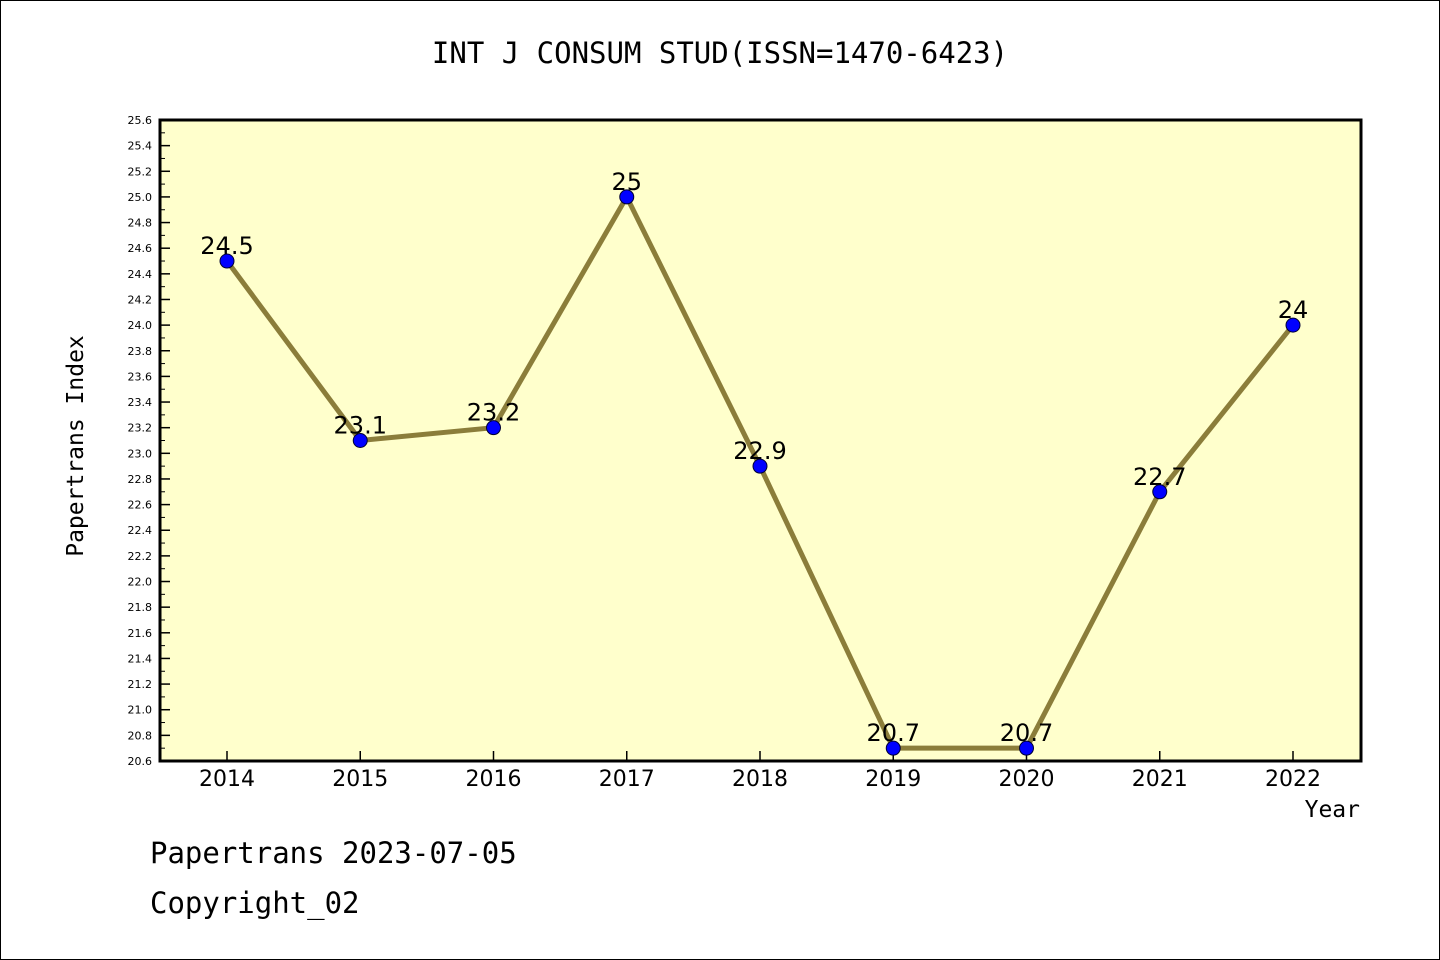 The image size is (1440, 960). I want to click on y-tick-label: 25.2, so click(140, 171).